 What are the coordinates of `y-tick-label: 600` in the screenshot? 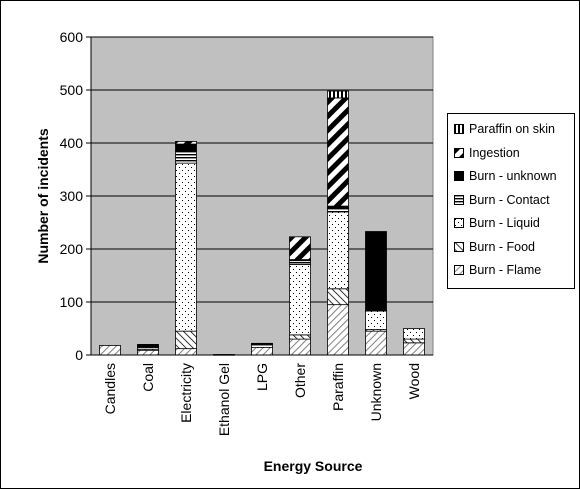 It's located at (72, 37).